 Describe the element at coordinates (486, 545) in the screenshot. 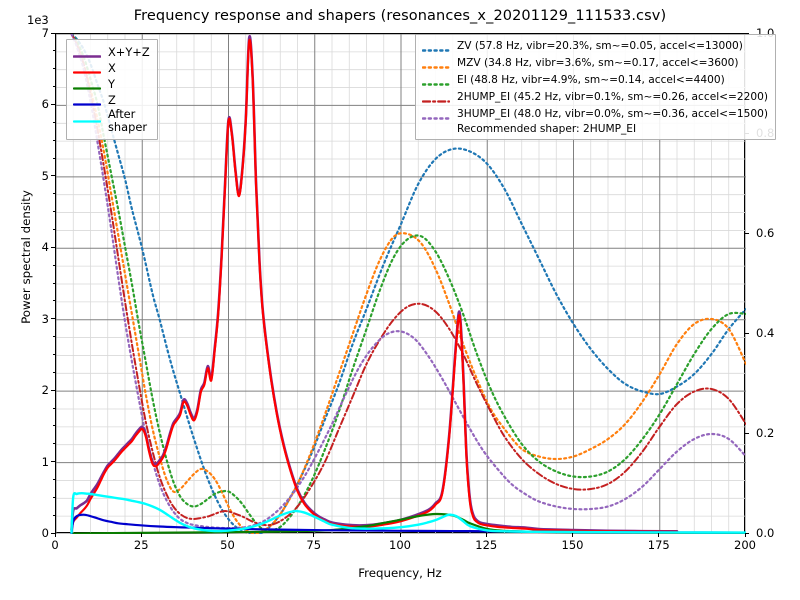

I see `x-tick-label: 125` at that location.